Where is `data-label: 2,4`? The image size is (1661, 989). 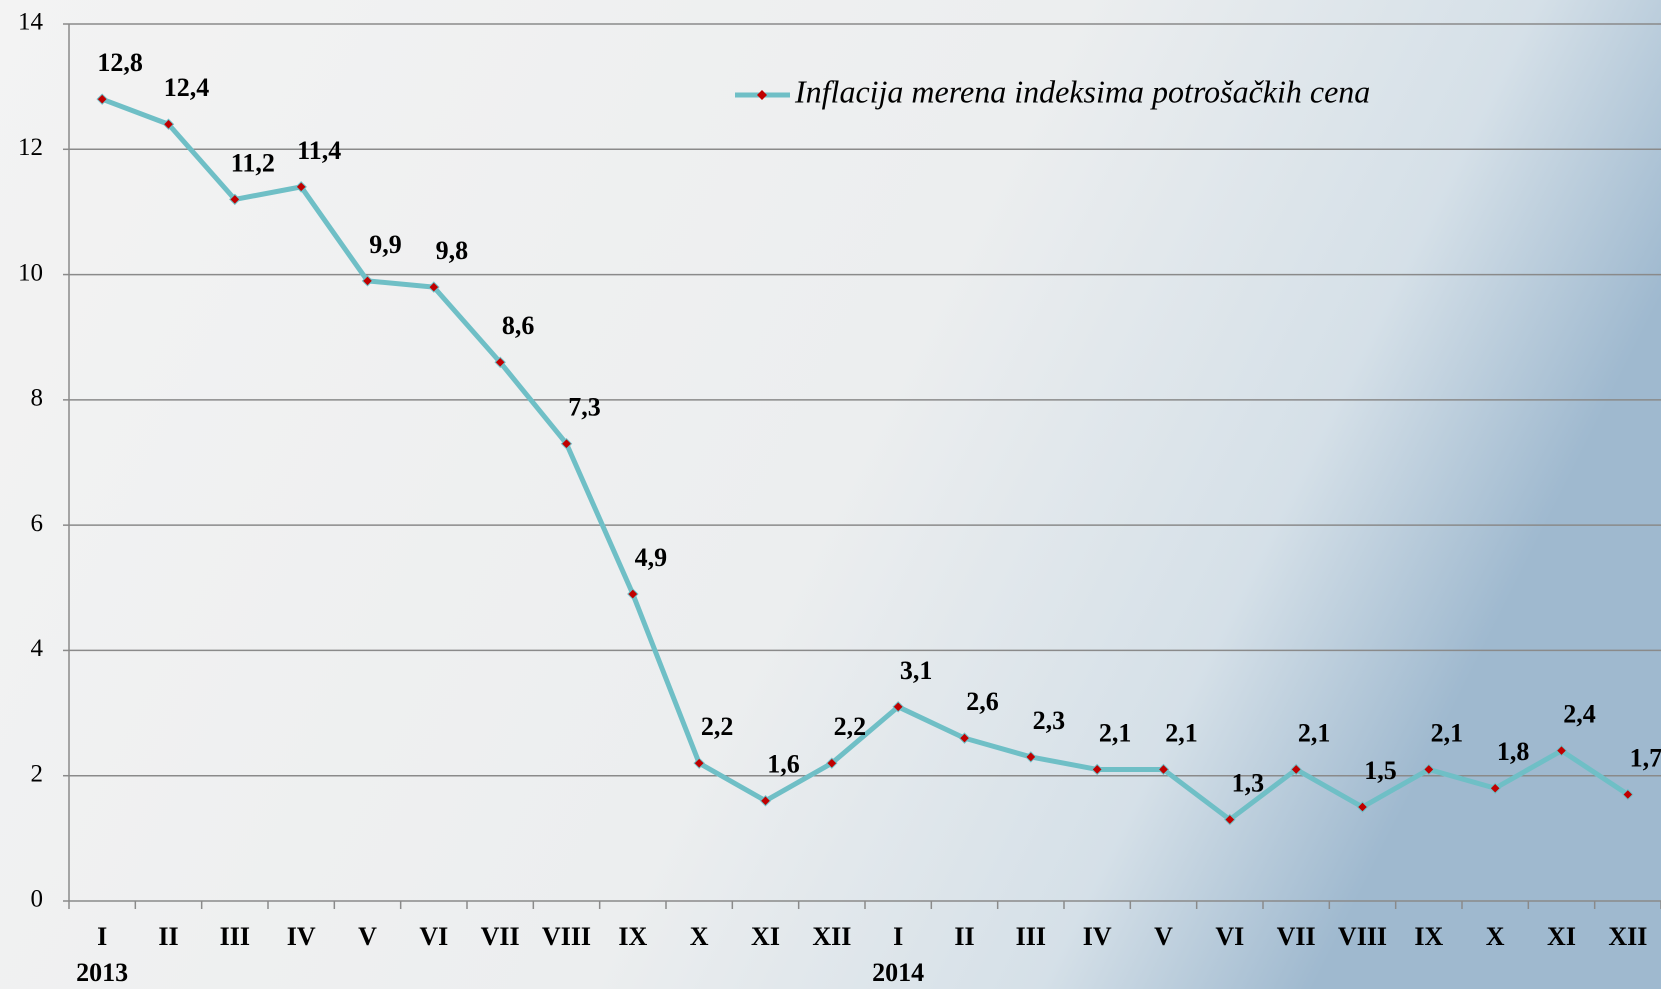 data-label: 2,4 is located at coordinates (1579, 714).